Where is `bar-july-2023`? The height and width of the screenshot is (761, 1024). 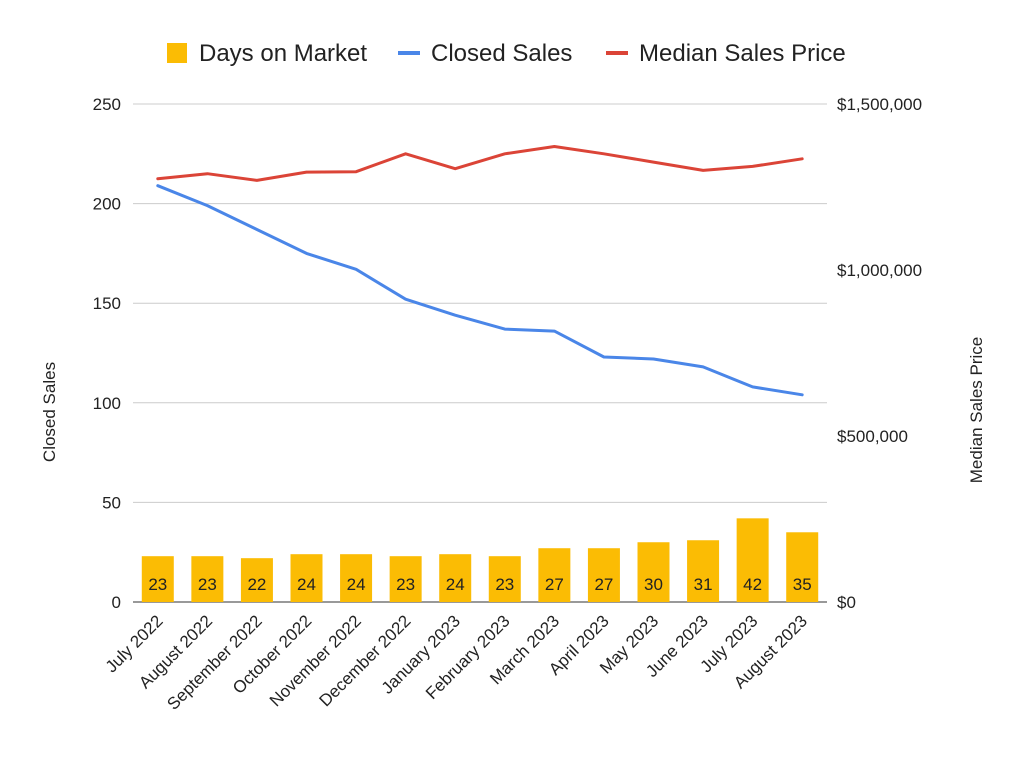
bar-july-2023 is located at coordinates (752, 560).